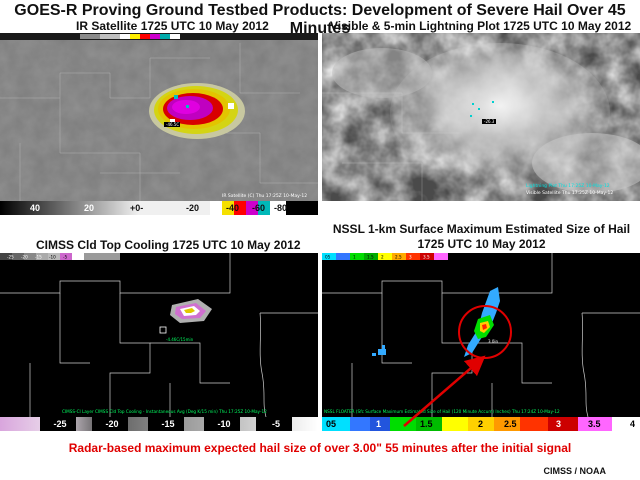 This screenshot has height=480, width=640. What do you see at coordinates (328, 257) in the screenshot?
I see `svg-text: 05` at bounding box center [328, 257].